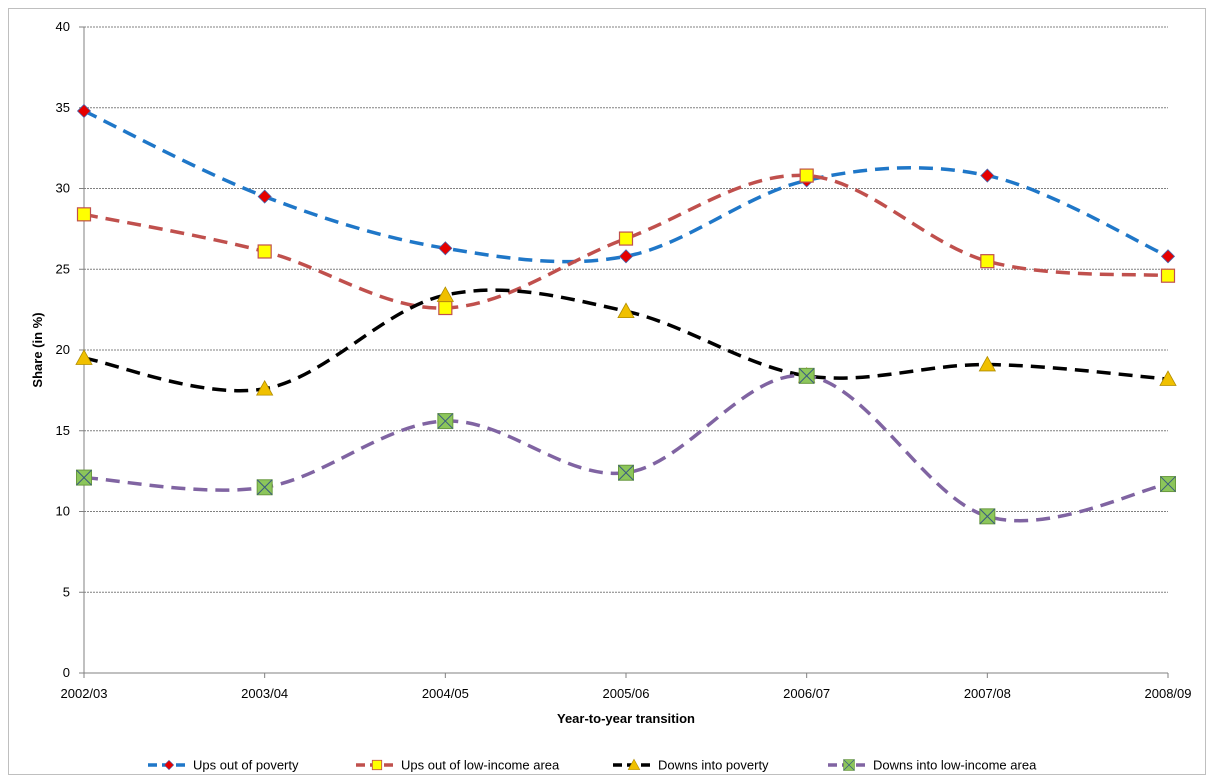 This screenshot has height=783, width=1214. What do you see at coordinates (63, 26) in the screenshot?
I see `y-tick-label: 40` at bounding box center [63, 26].